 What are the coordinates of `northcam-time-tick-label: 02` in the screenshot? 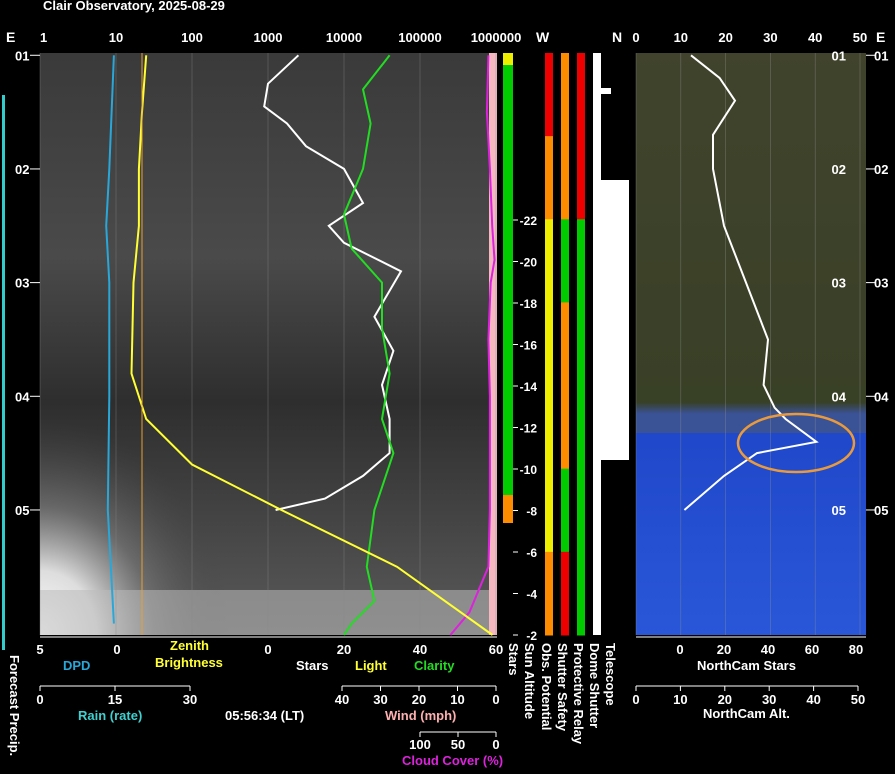 It's located at (839, 169).